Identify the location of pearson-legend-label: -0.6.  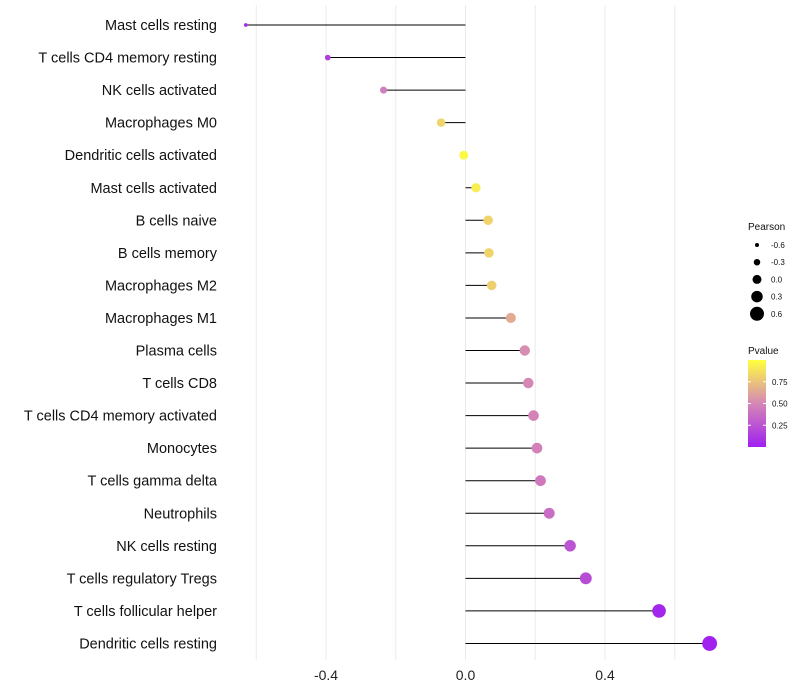
(778, 245).